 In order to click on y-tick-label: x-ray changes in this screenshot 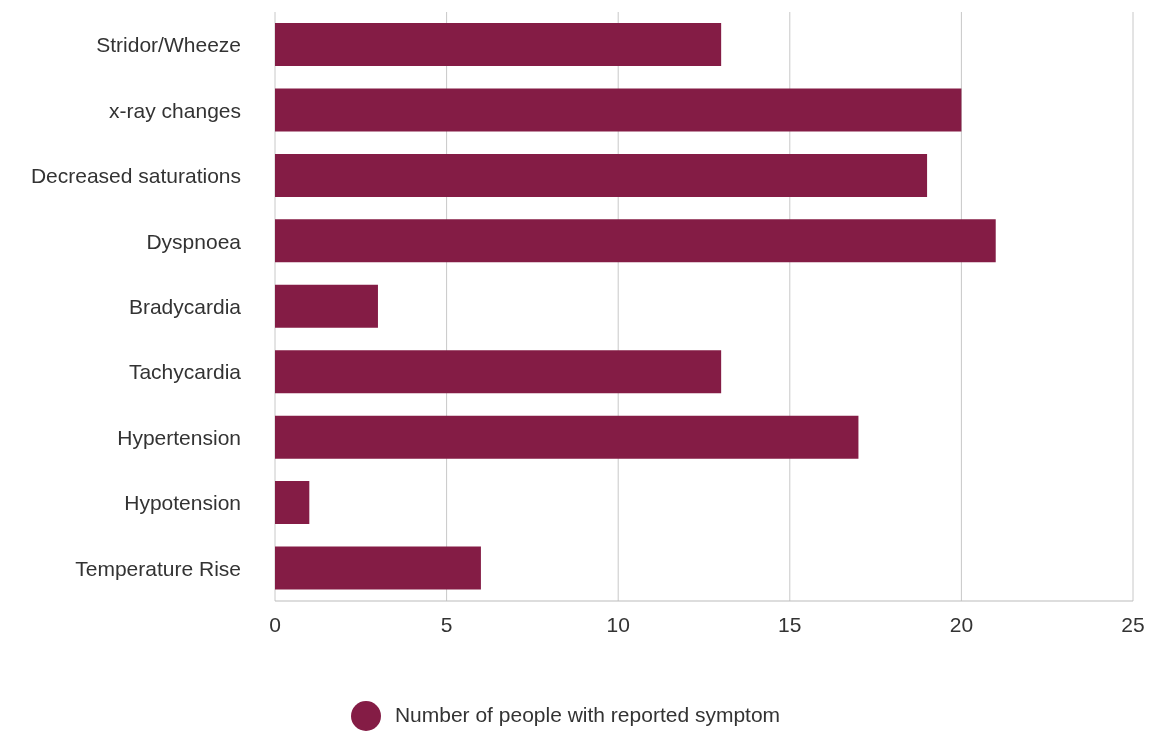, I will do `click(175, 110)`.